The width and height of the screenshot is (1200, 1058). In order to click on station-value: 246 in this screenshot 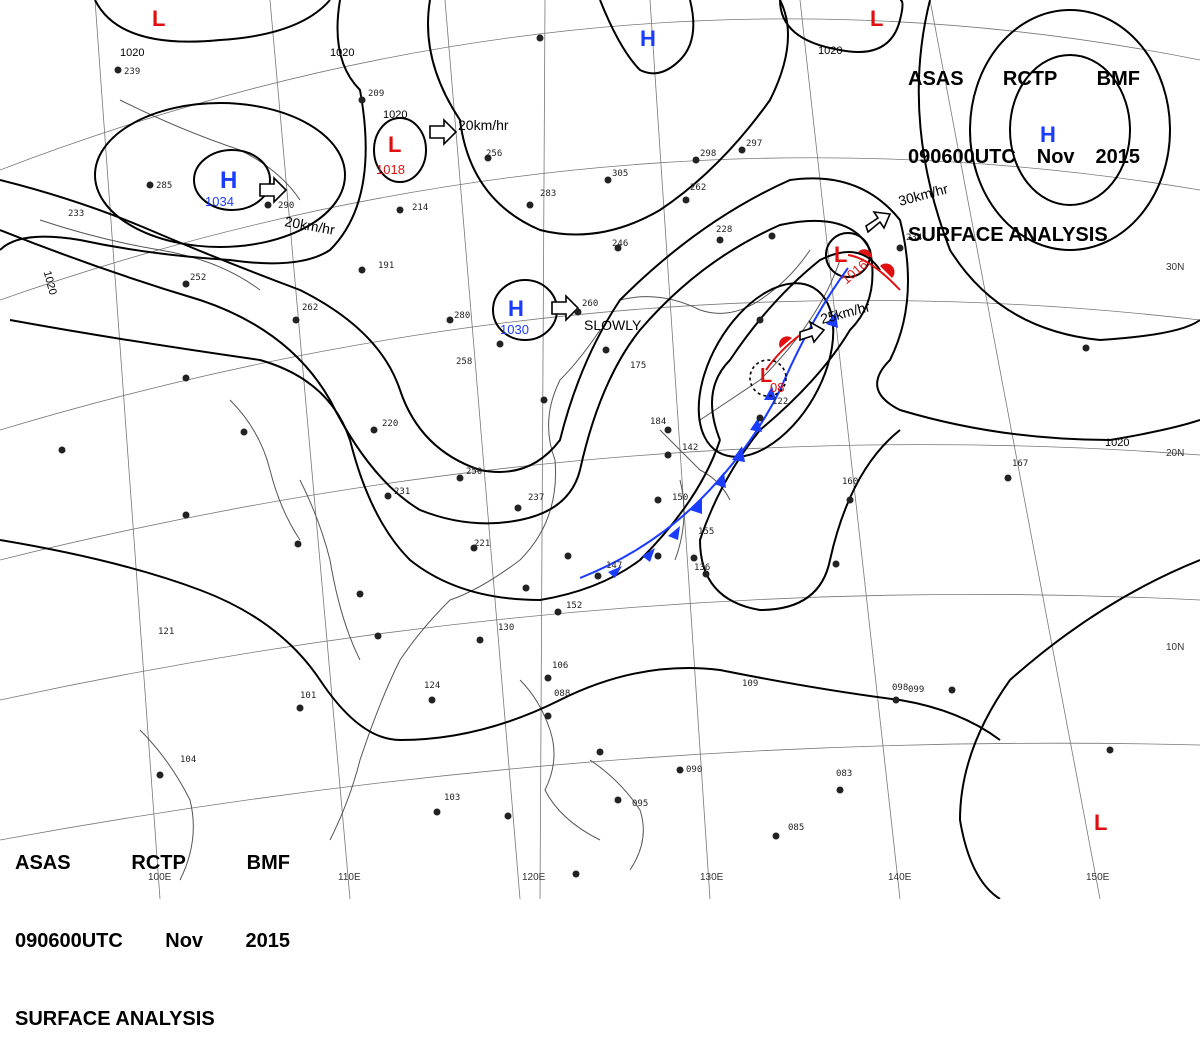, I will do `click(620, 244)`.